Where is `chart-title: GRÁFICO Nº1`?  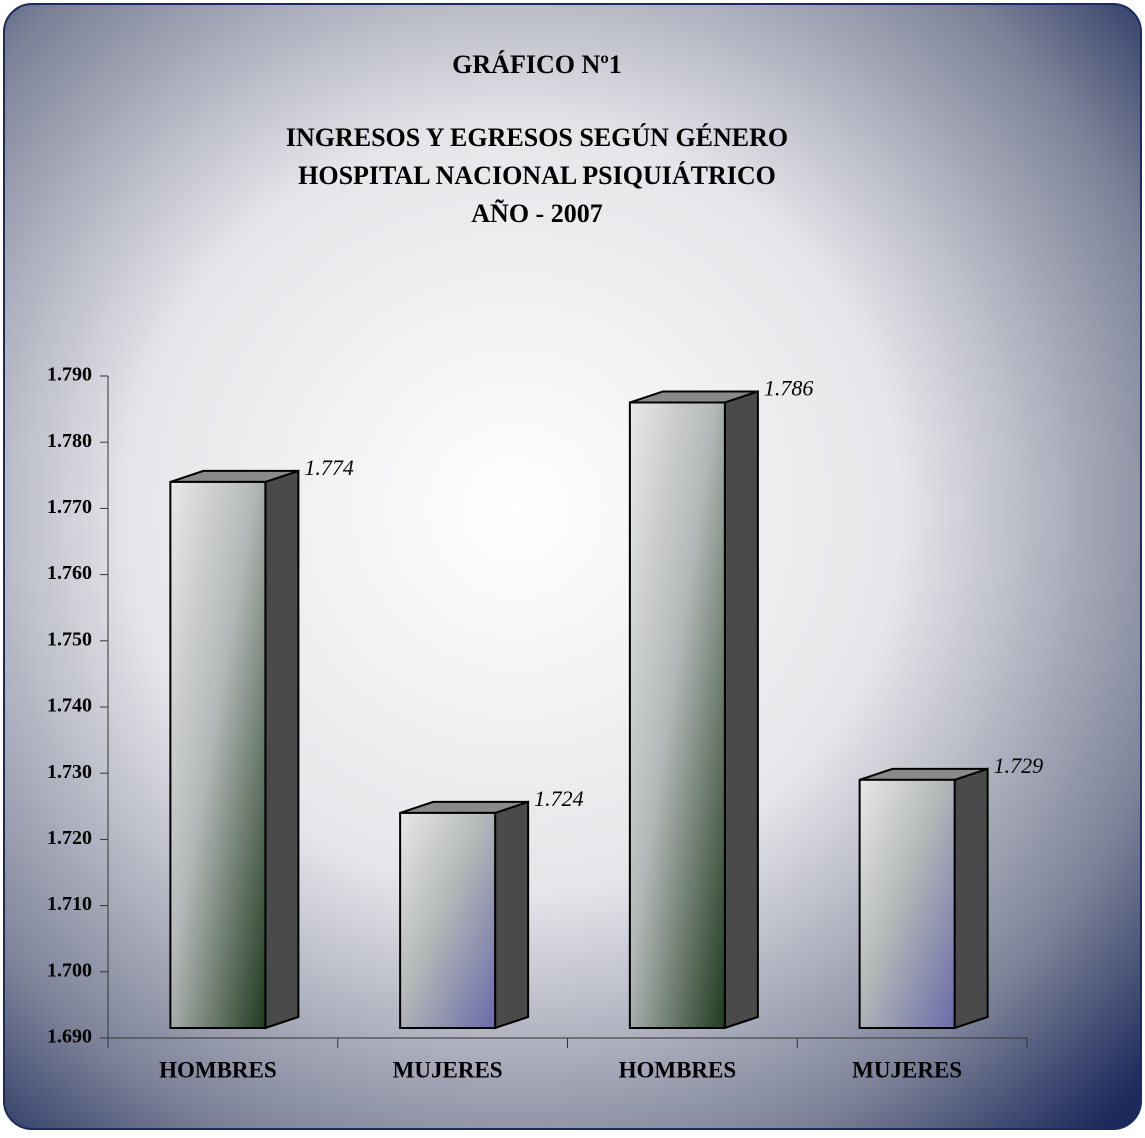 chart-title: GRÁFICO Nº1 is located at coordinates (537, 64).